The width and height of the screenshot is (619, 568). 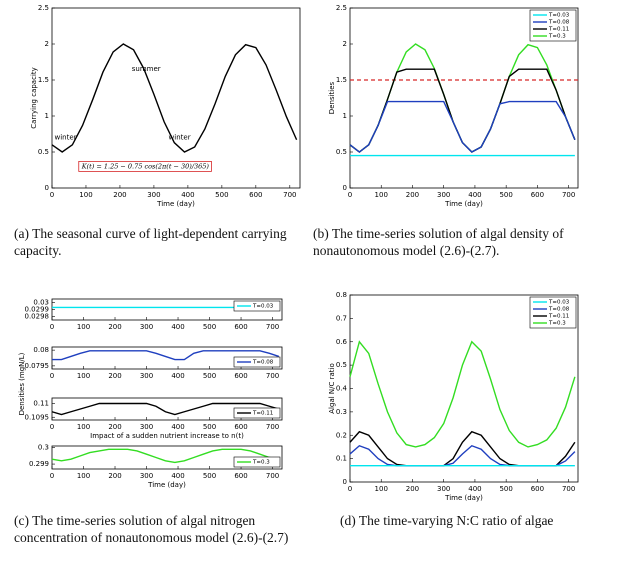 I want to click on caption: (d) The time-varying N:C ratio of algae, so click(x=447, y=520).